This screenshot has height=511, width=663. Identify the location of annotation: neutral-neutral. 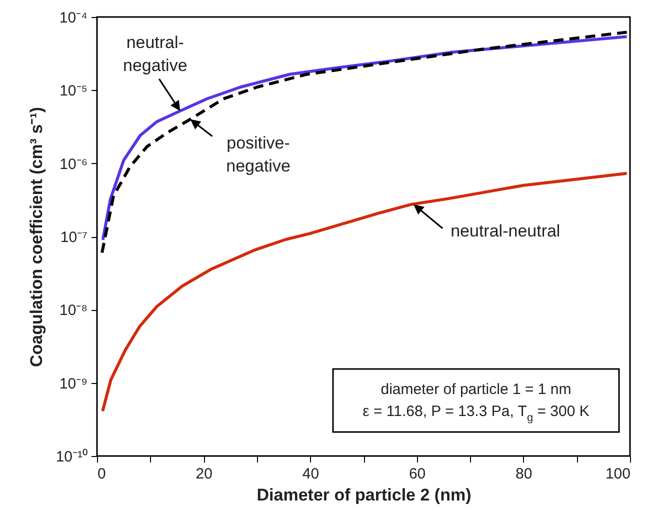
(505, 231).